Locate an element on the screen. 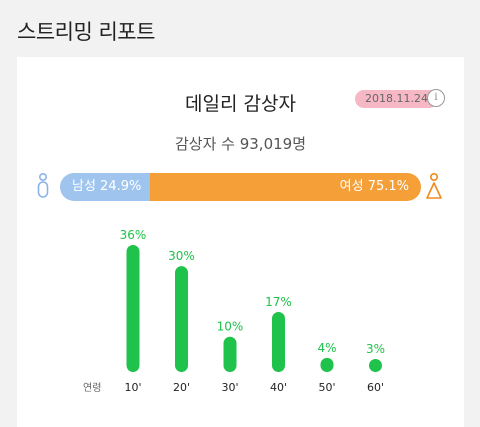 The image size is (480, 427). card-title: 데일리 감상자 is located at coordinates (240, 104).